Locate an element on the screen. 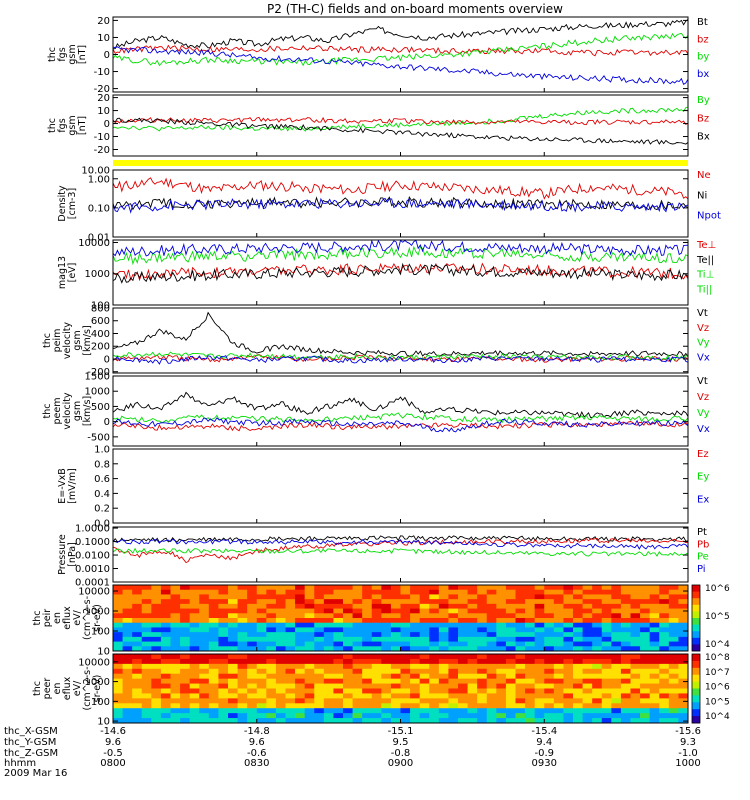  y-tick-label: 1000 is located at coordinates (97, 274).